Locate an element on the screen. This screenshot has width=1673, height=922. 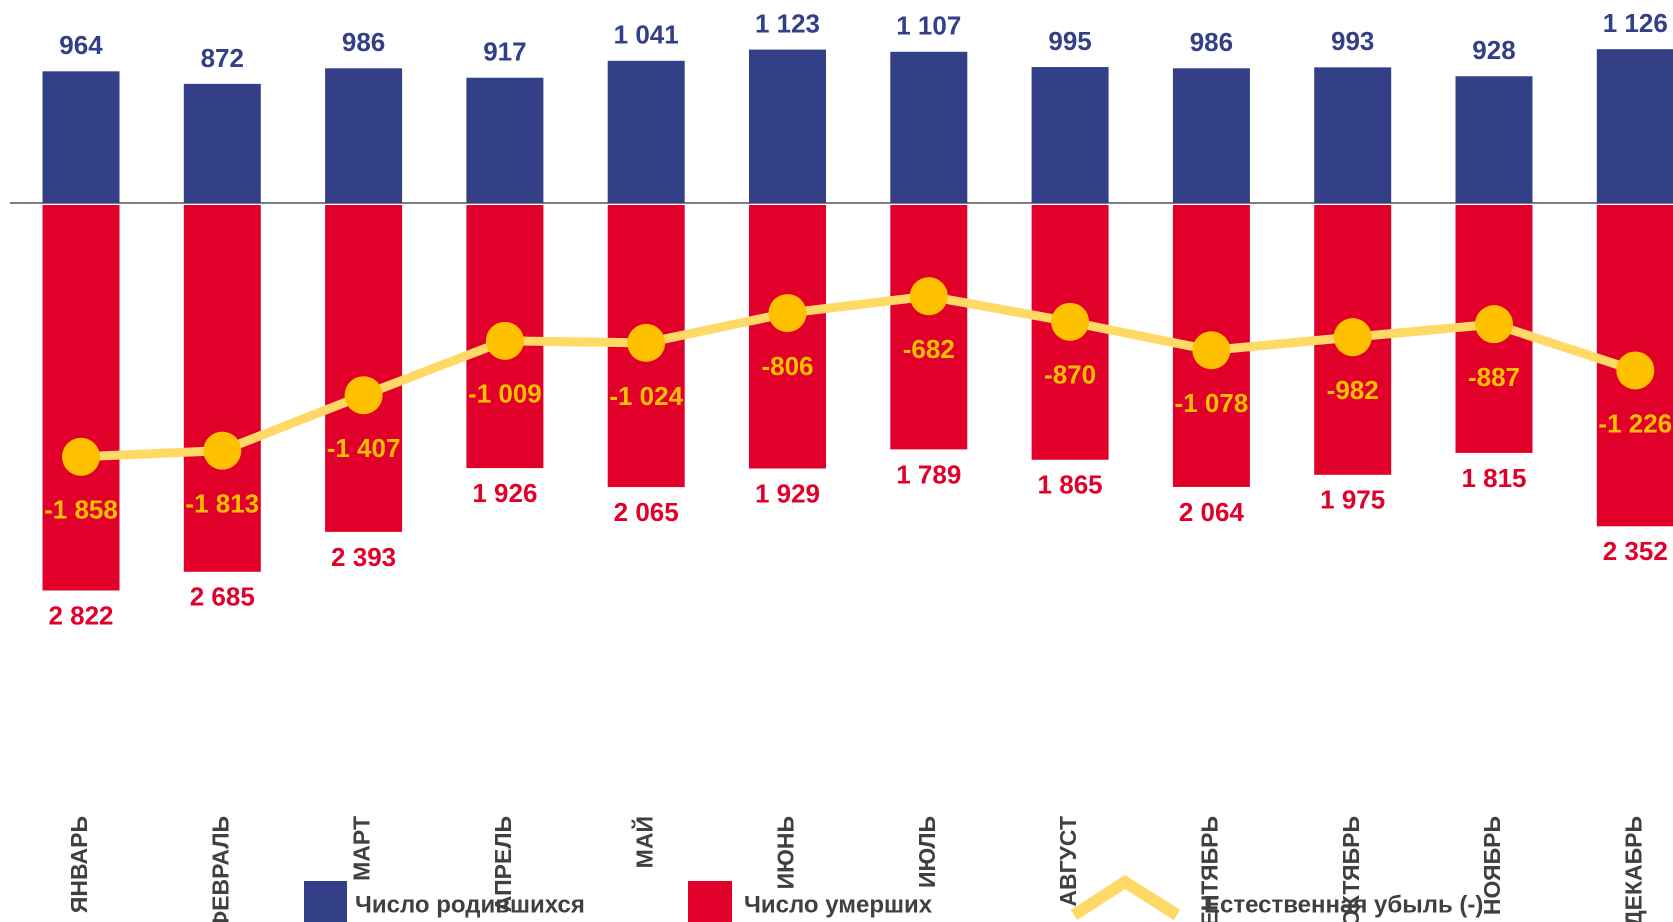
legend-line is located at coordinates (1125, 897).